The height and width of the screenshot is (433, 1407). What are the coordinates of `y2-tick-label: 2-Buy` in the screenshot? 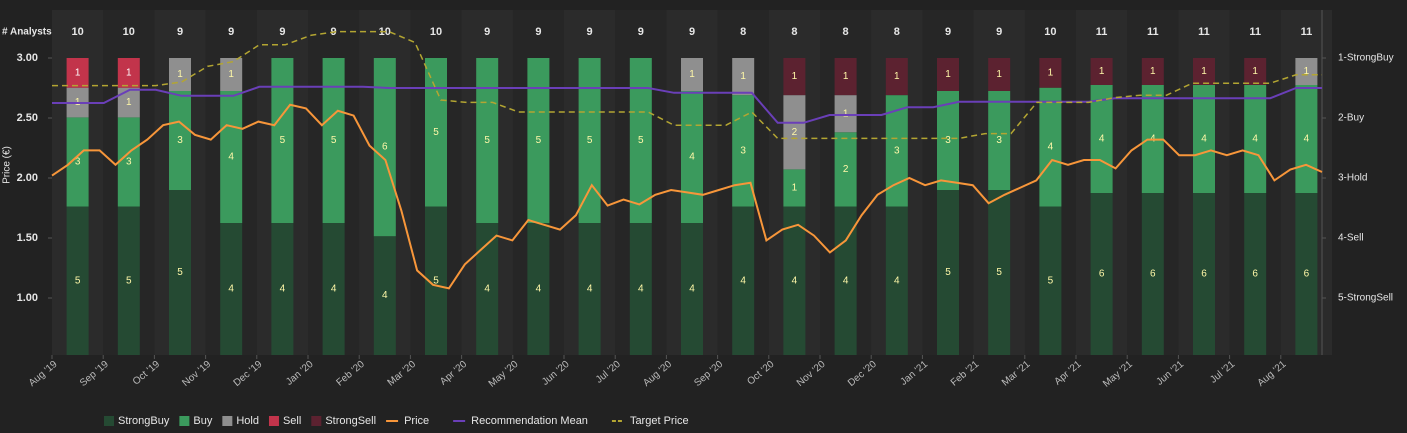 It's located at (1351, 118).